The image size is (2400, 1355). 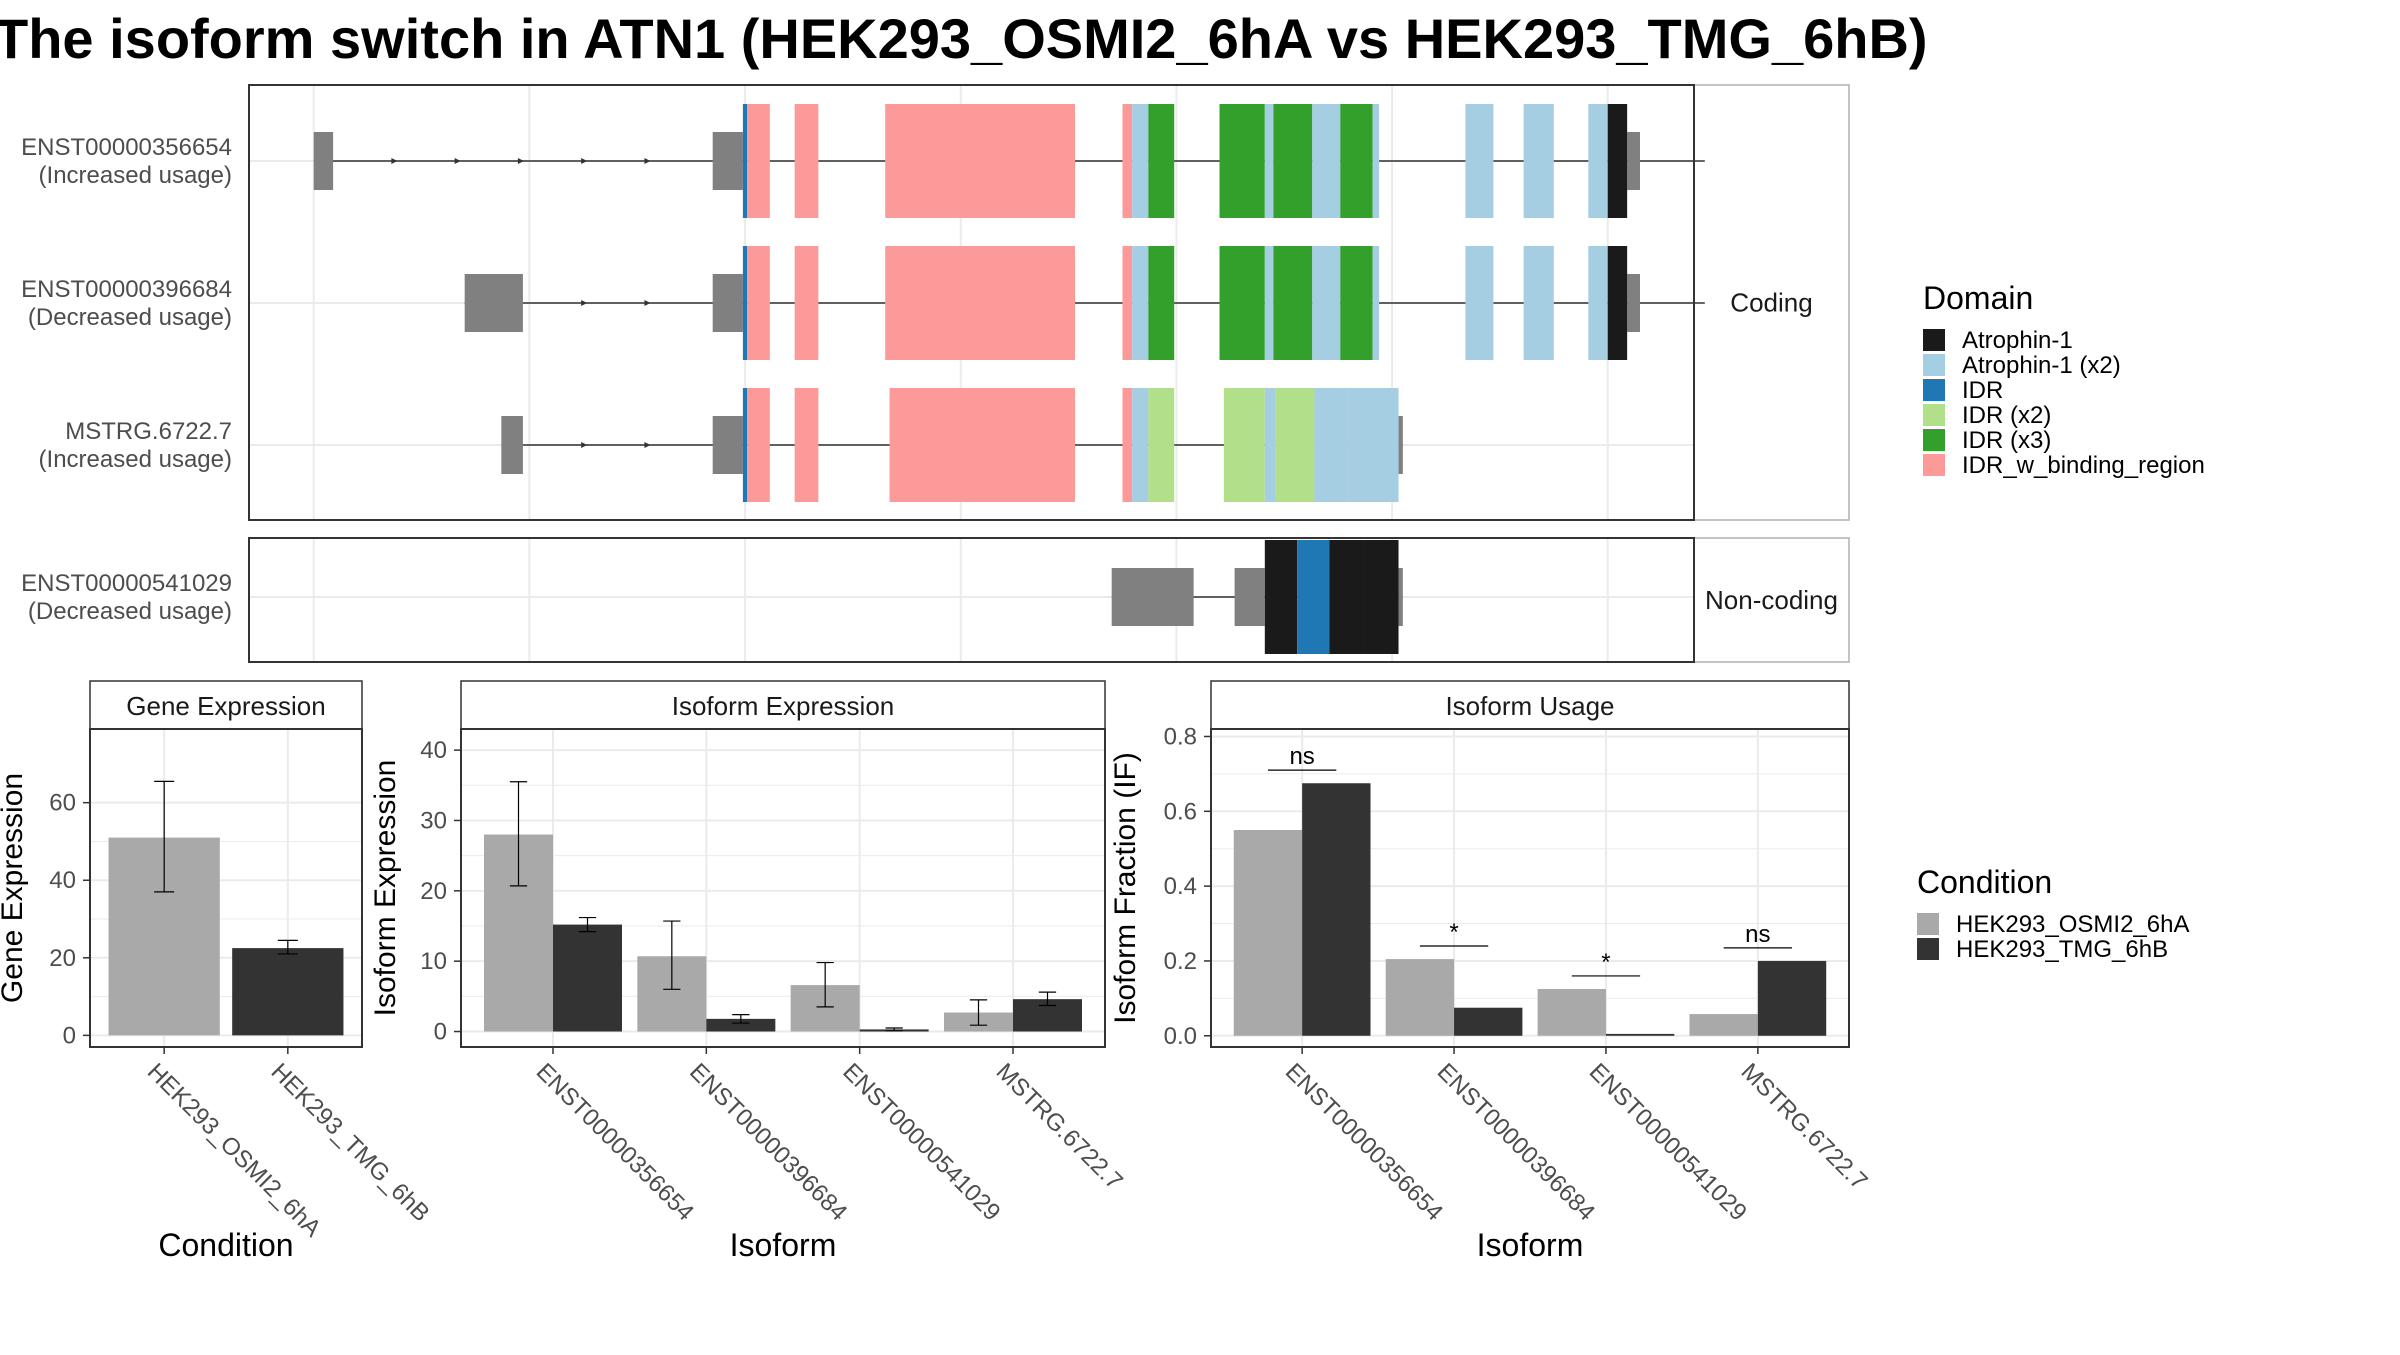 I want to click on y-tick-label: 60, so click(x=62, y=803).